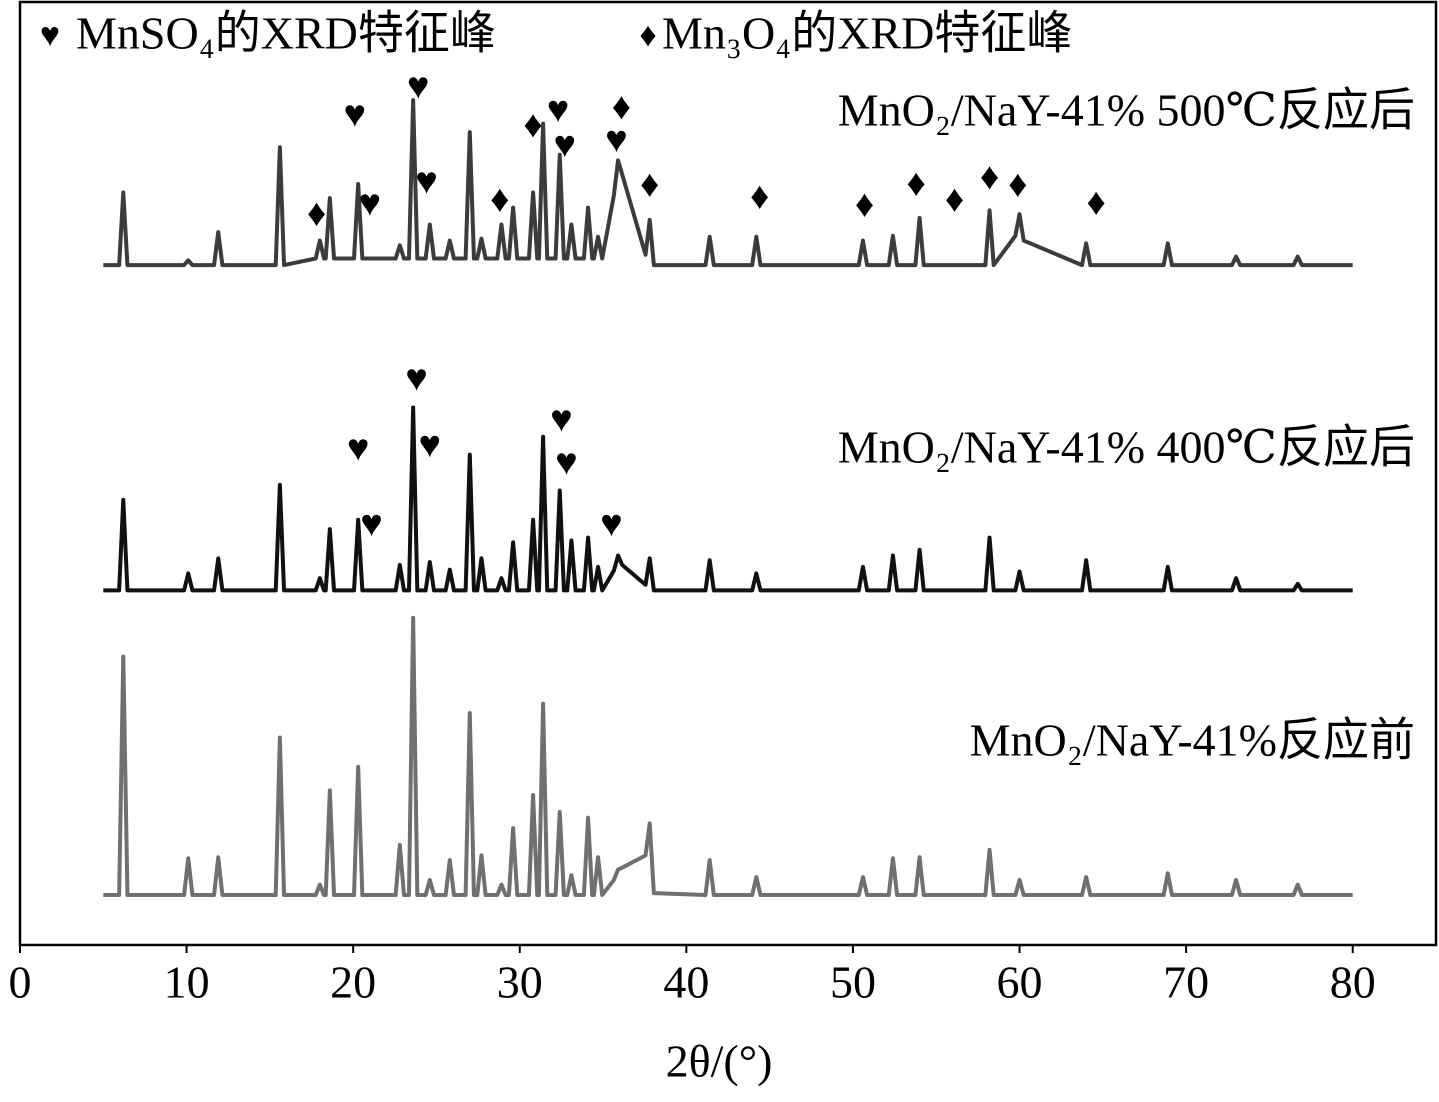 This screenshot has width=1439, height=1102. I want to click on series-label: MnO₂/NaY-41% 500℃反应后, so click(1126, 110).